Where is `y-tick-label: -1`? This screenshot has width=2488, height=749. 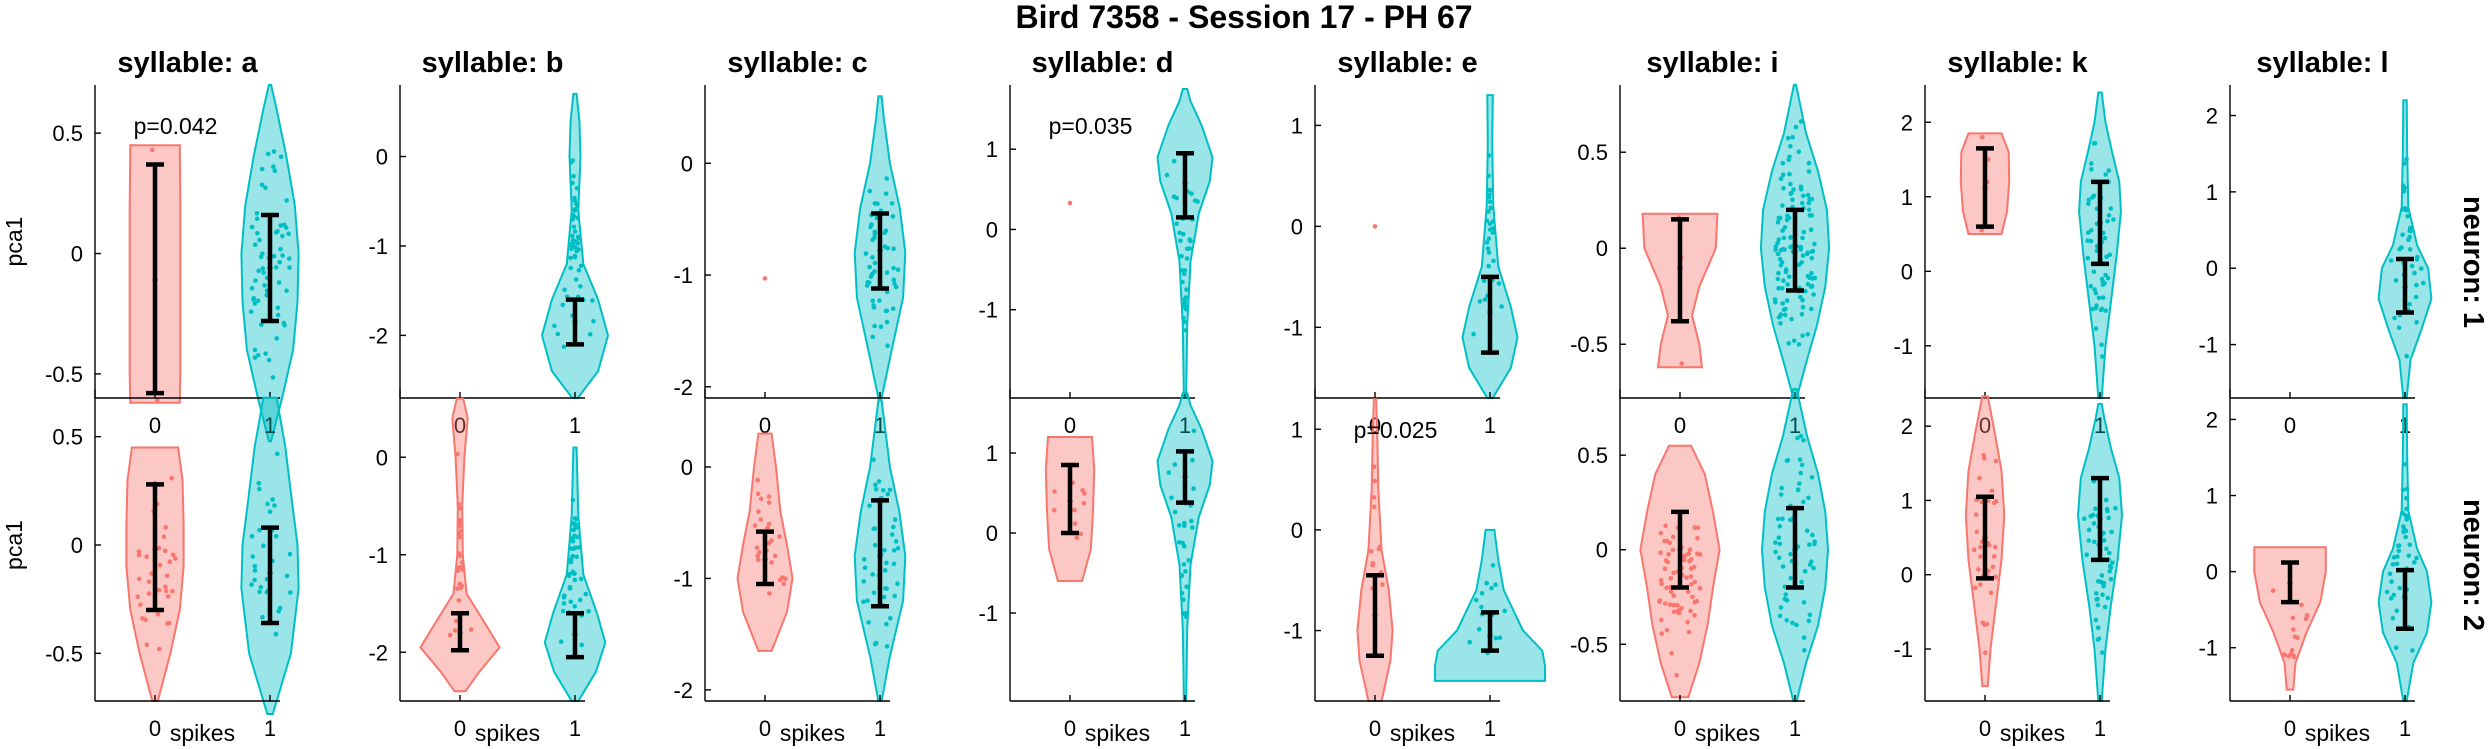
y-tick-label: -1 is located at coordinates (2208, 648).